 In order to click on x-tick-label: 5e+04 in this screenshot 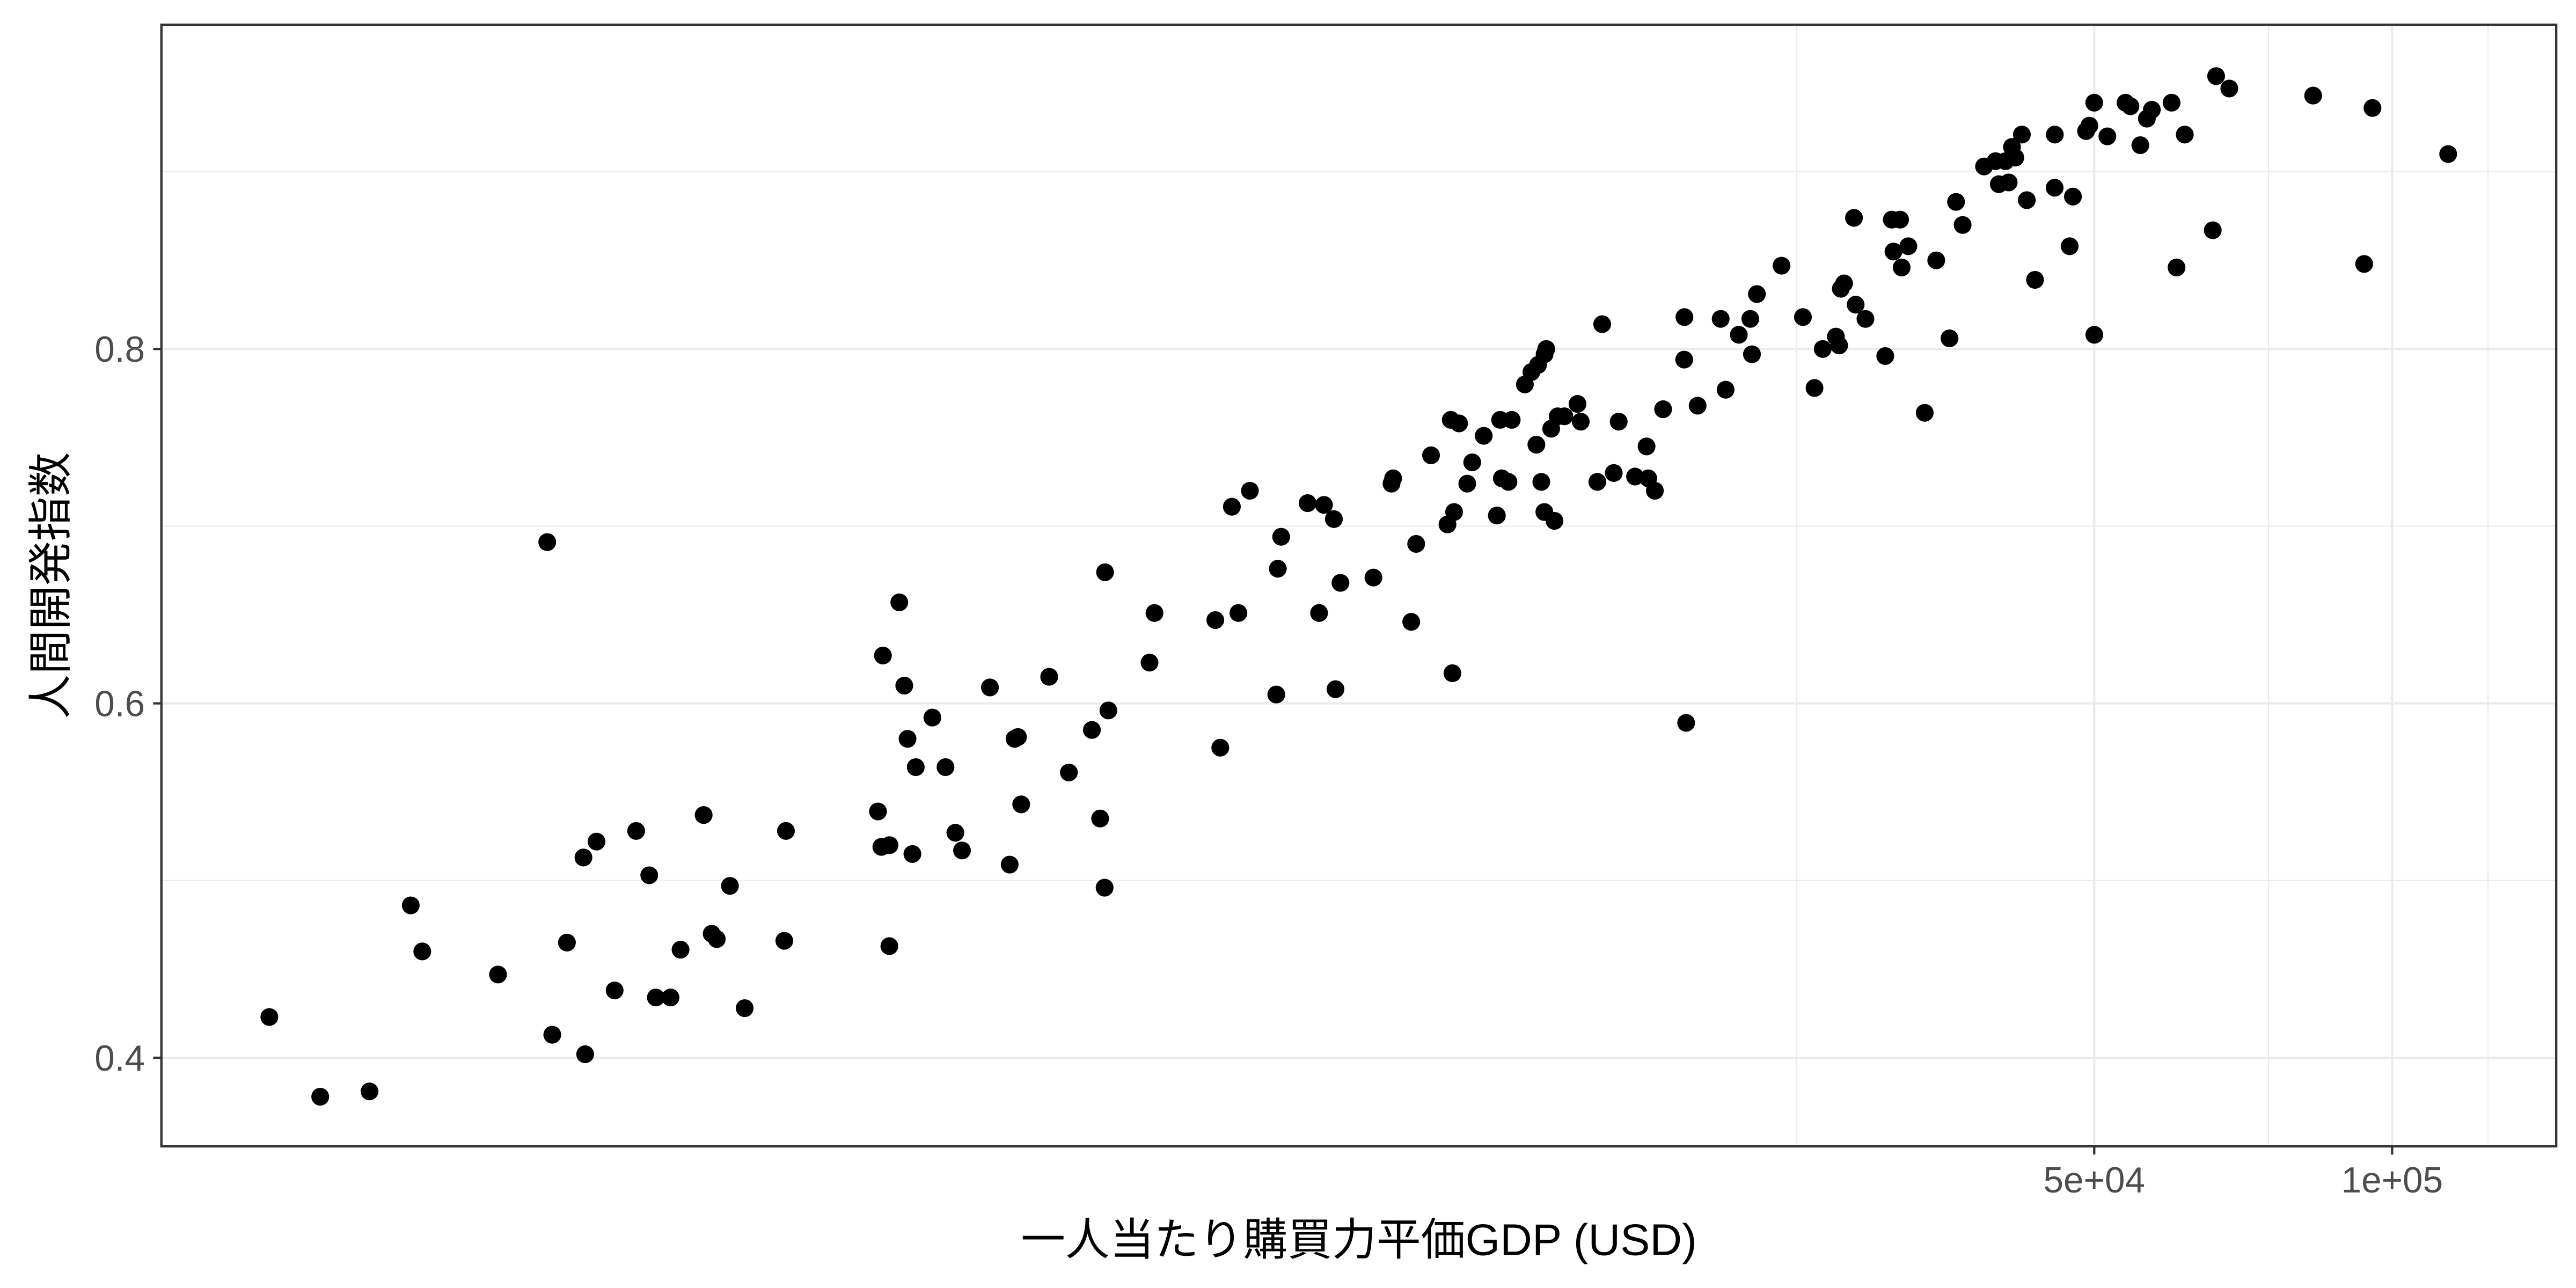, I will do `click(2094, 1180)`.